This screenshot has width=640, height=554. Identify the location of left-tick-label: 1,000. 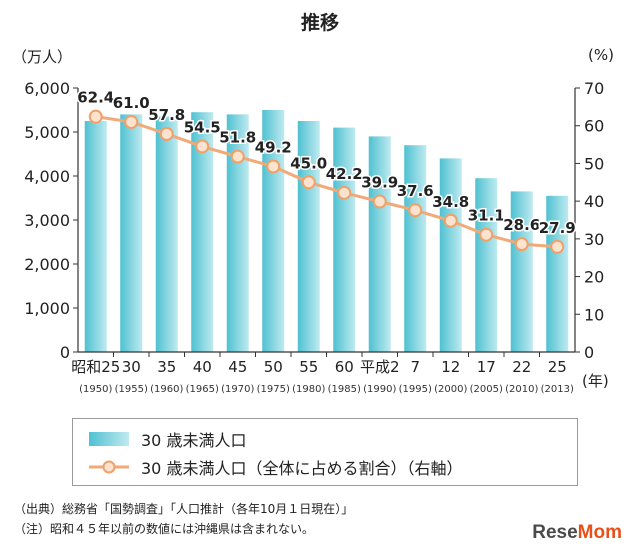
(47, 308).